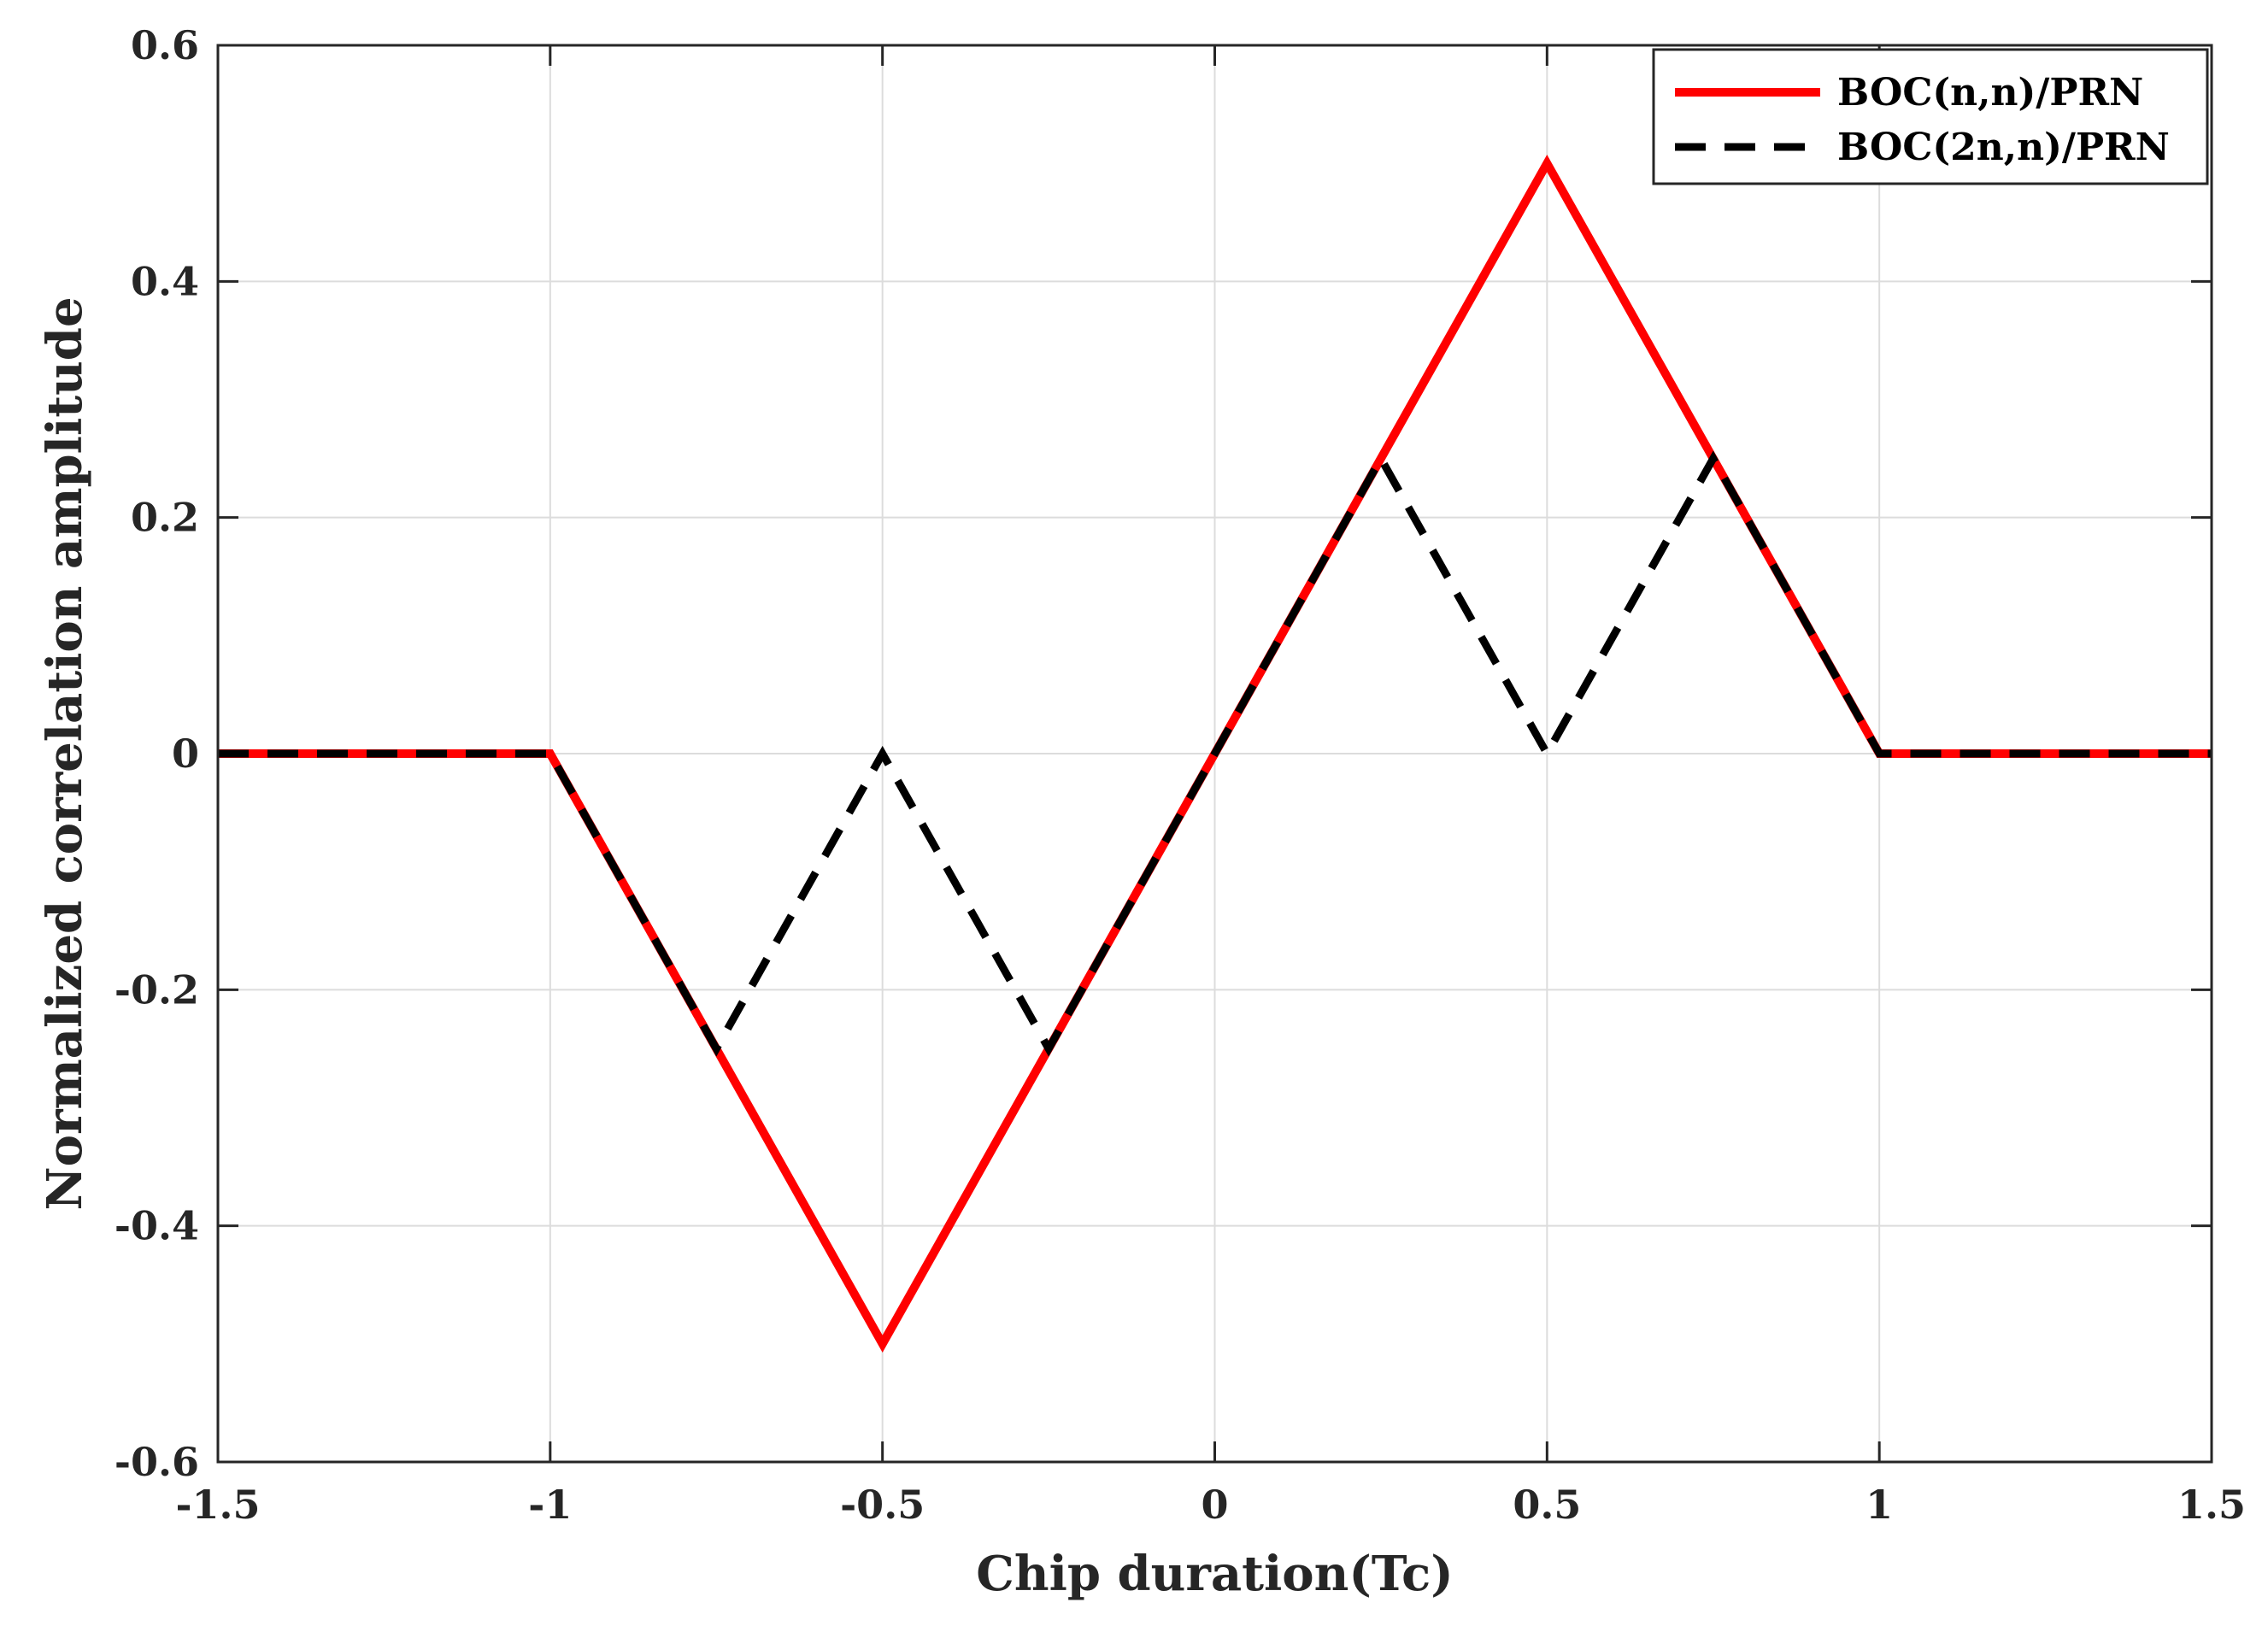  What do you see at coordinates (1990, 92) in the screenshot?
I see `legend-label-boc-n-n: BOC(n,n)/PRN` at bounding box center [1990, 92].